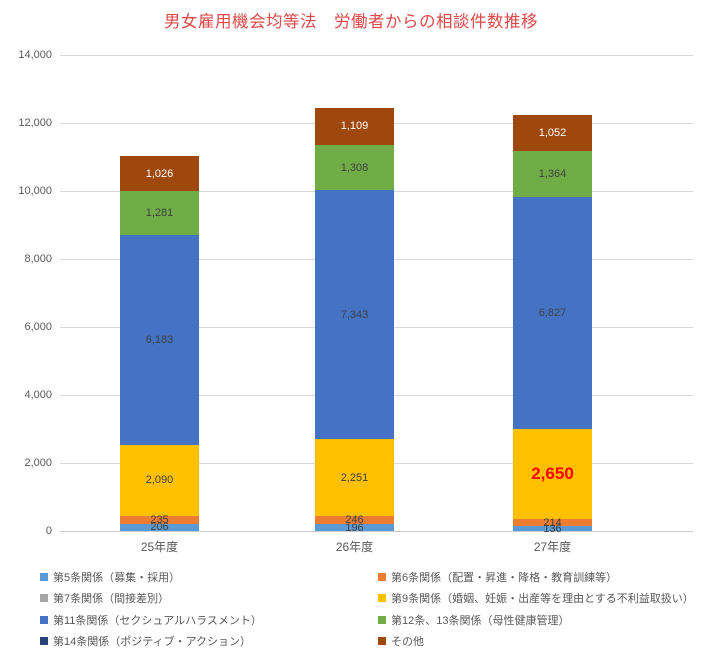 This screenshot has height=652, width=702. What do you see at coordinates (376, 55) in the screenshot?
I see `gridline` at bounding box center [376, 55].